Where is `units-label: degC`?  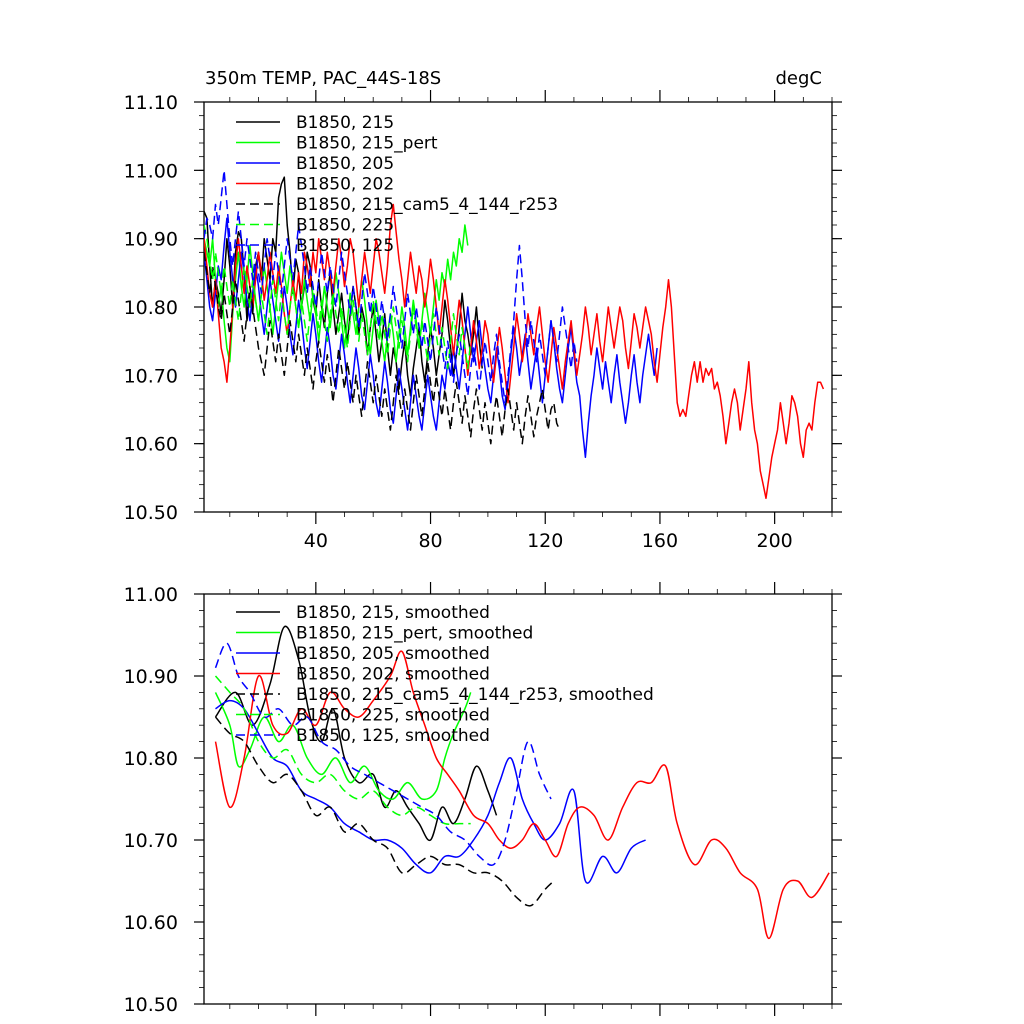 units-label: degC is located at coordinates (799, 78).